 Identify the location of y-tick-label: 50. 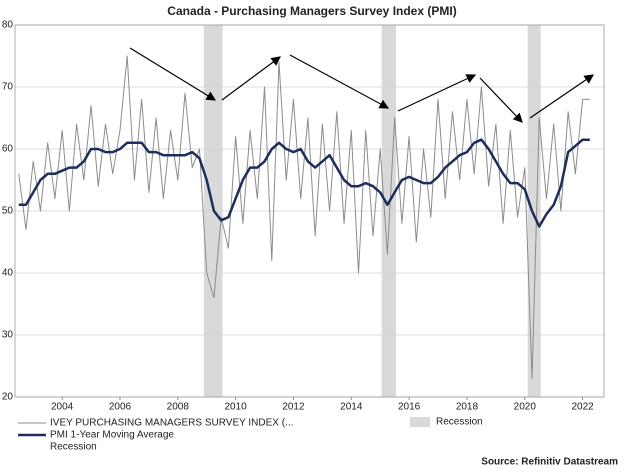
(8, 211).